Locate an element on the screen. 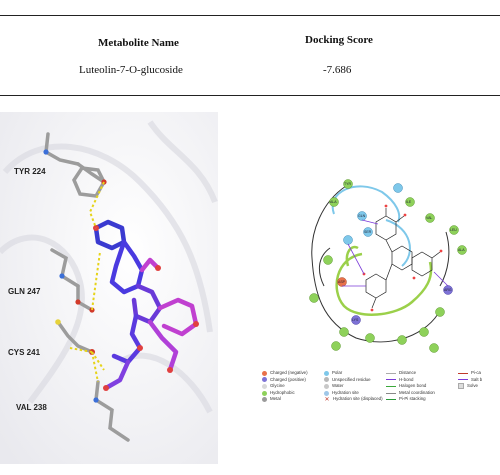 Image resolution: width=500 pixels, height=475 pixels. ligand-sticks is located at coordinates (146, 305).